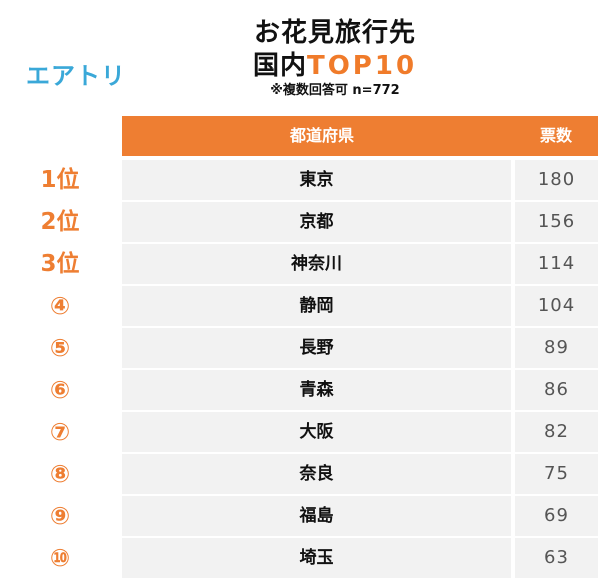  I want to click on table-row: ④ 静岡 104, so click(299, 306).